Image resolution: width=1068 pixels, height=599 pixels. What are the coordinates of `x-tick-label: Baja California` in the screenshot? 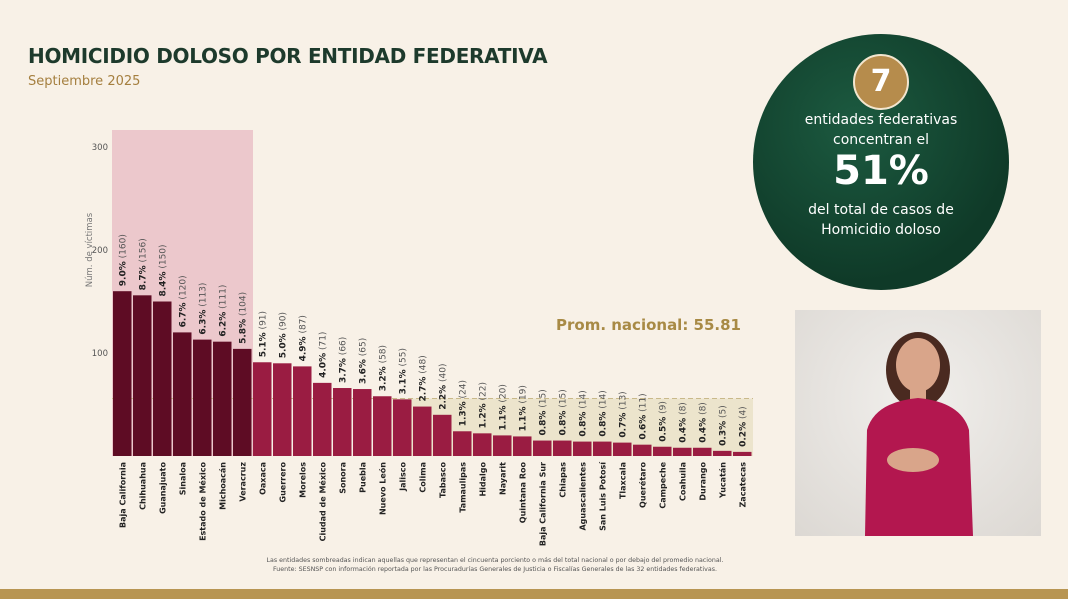 It's located at (122, 495).